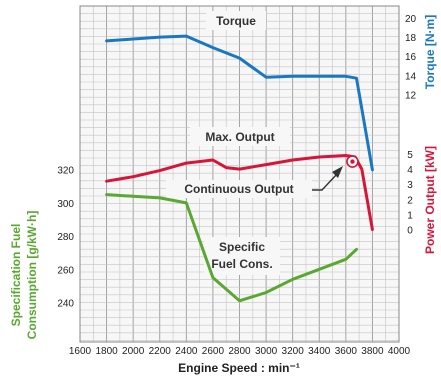  What do you see at coordinates (411, 76) in the screenshot?
I see `torque-tick-label: 14` at bounding box center [411, 76].